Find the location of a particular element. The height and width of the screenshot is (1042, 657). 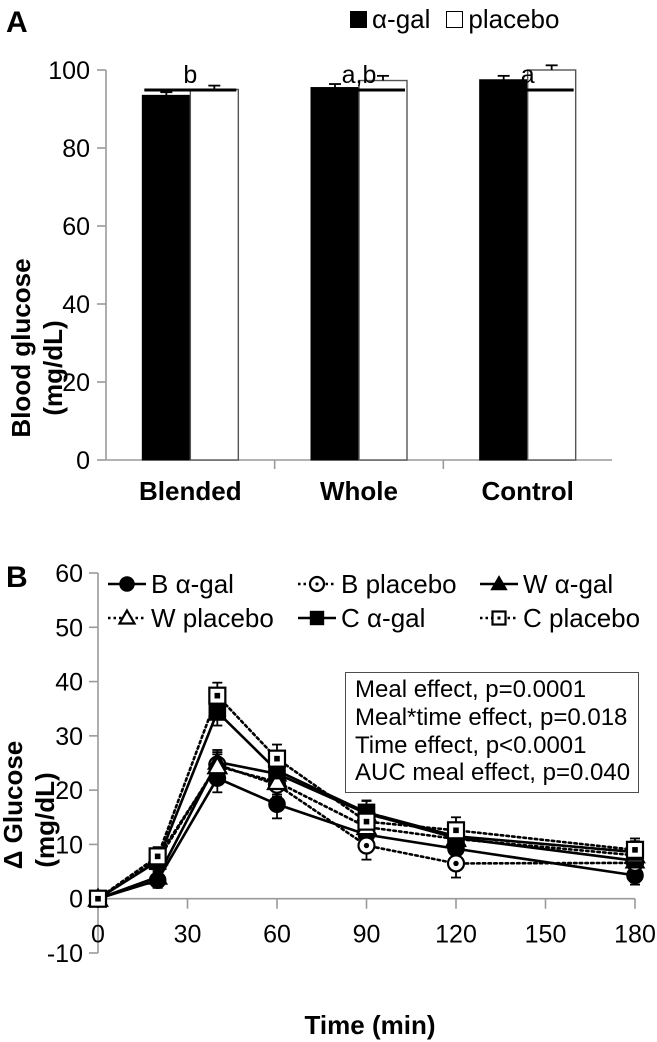

panel-b-x-tick-label: 60 is located at coordinates (277, 935).